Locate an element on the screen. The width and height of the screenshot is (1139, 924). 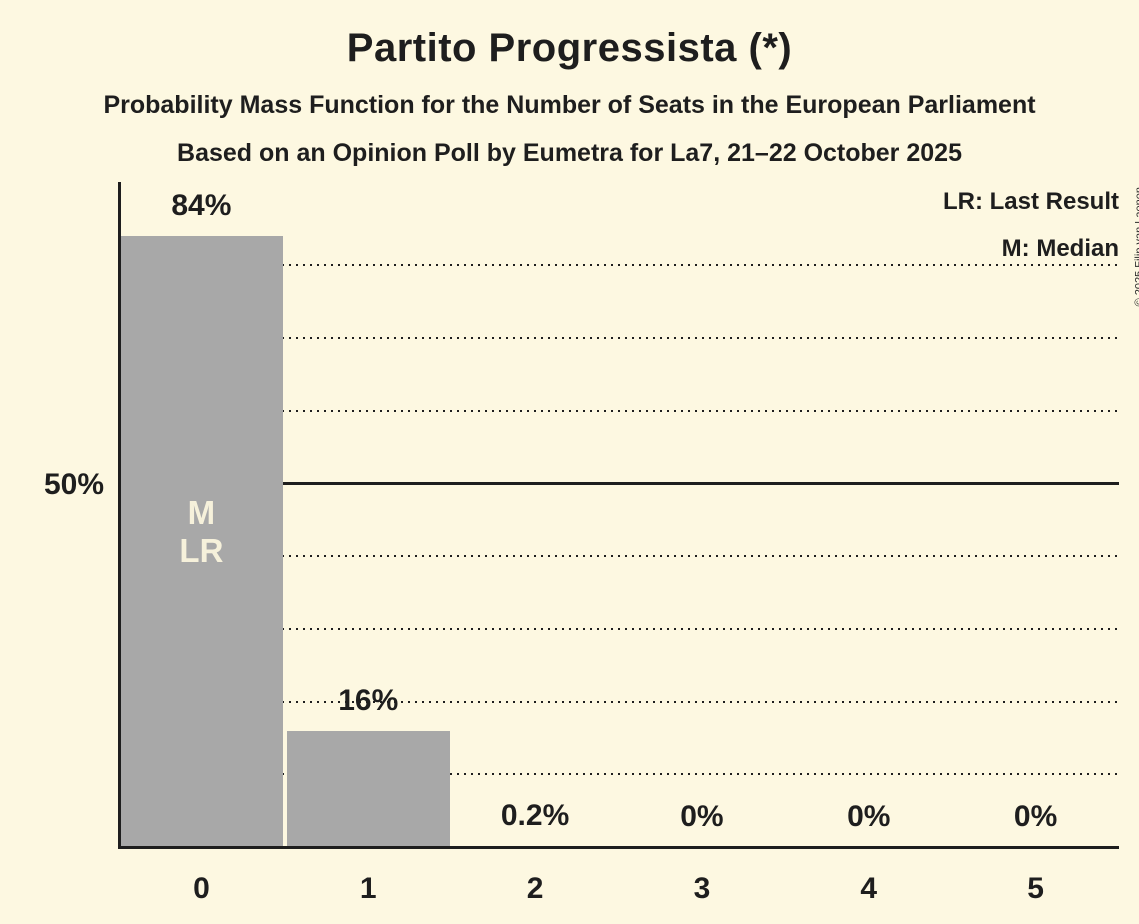
copyright-notice: © 2025 Filip van Laenen is located at coordinates (1136, 246).